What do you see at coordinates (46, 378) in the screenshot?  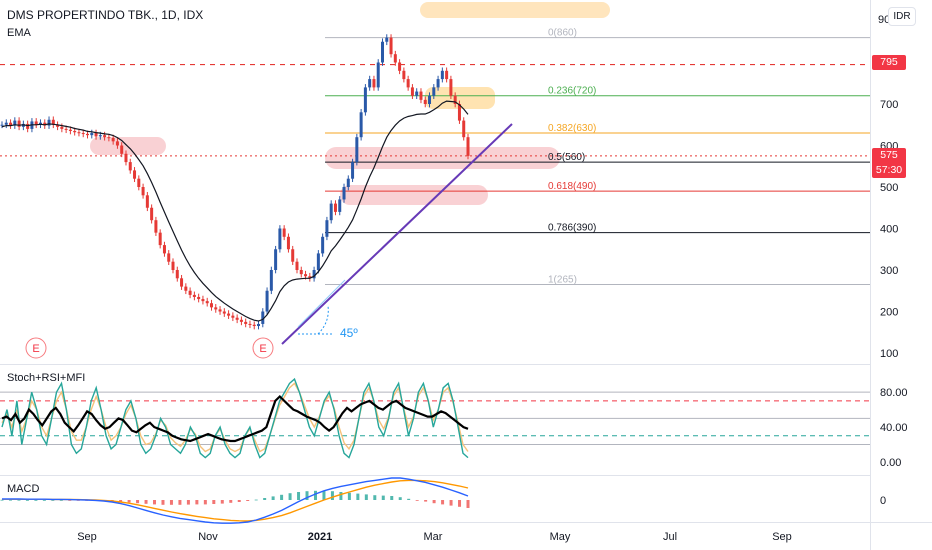 I see `indicator-stoch-label: Stoch+RSI+MFI` at bounding box center [46, 378].